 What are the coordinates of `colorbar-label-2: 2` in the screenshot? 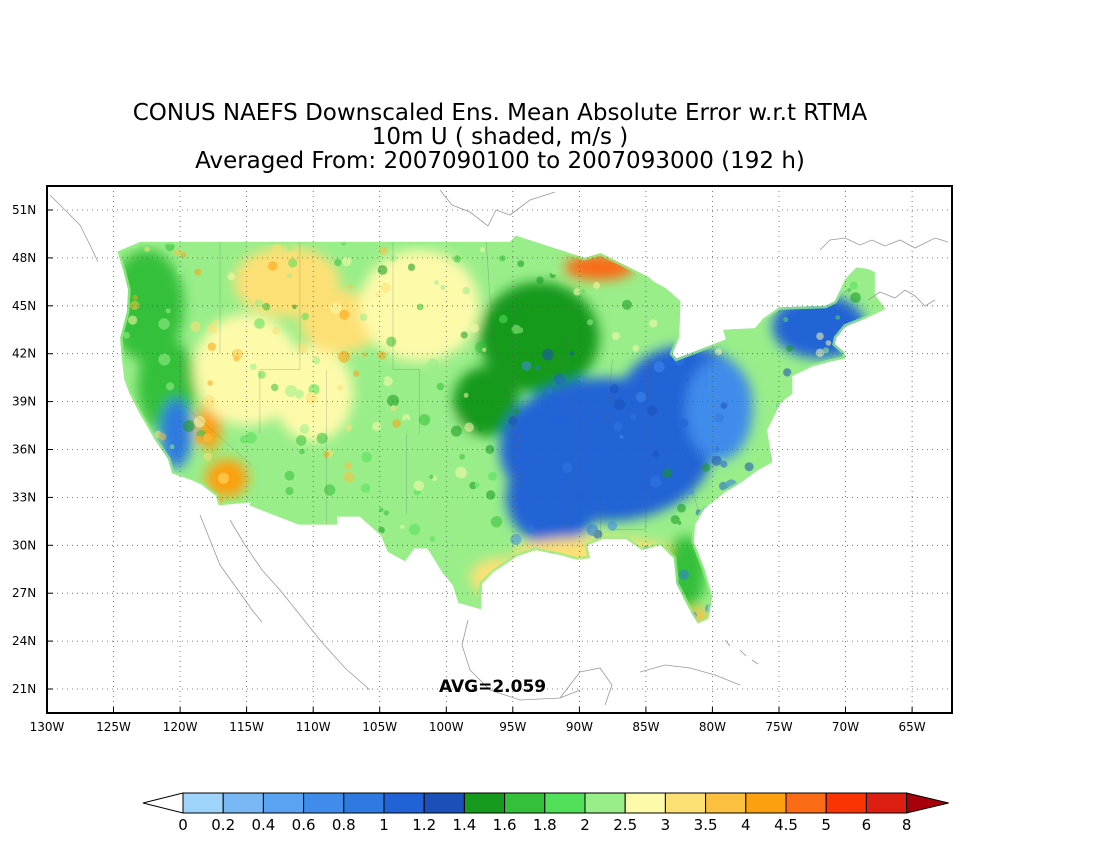 It's located at (585, 825).